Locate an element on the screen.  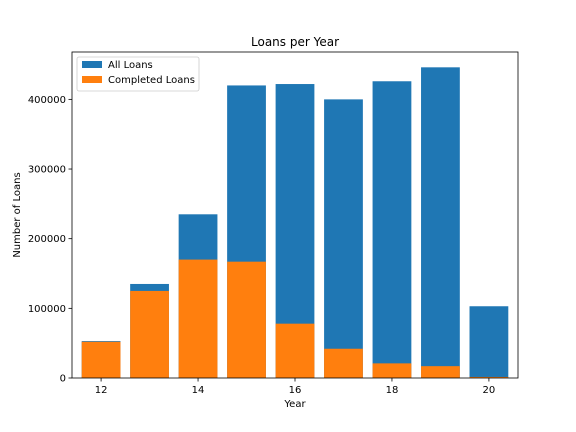
y-axis-label: Number of Loans is located at coordinates (17, 214).